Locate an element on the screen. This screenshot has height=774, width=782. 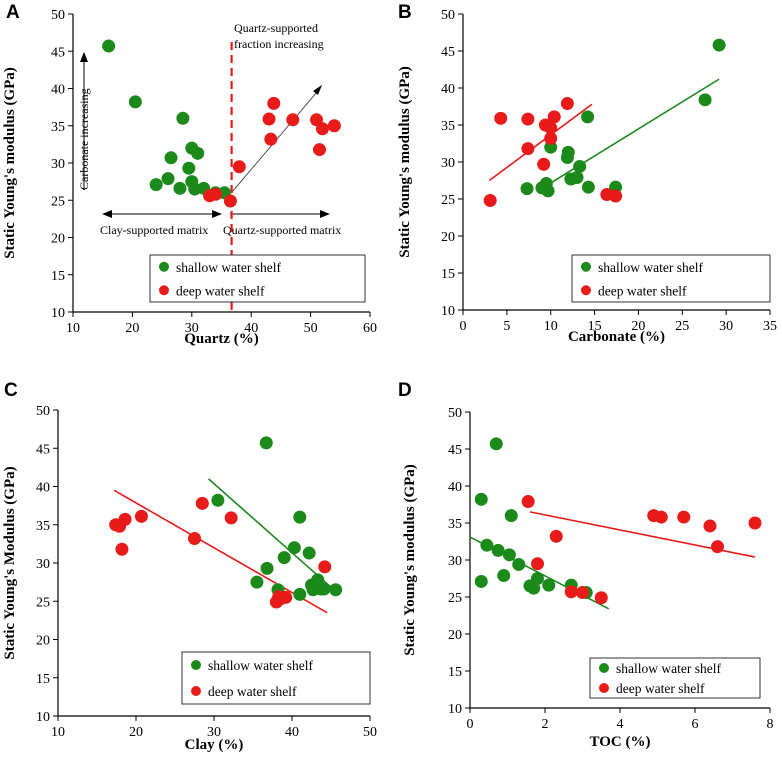
legend-b: shallow water shelf deep water shelf is located at coordinates (671, 278).